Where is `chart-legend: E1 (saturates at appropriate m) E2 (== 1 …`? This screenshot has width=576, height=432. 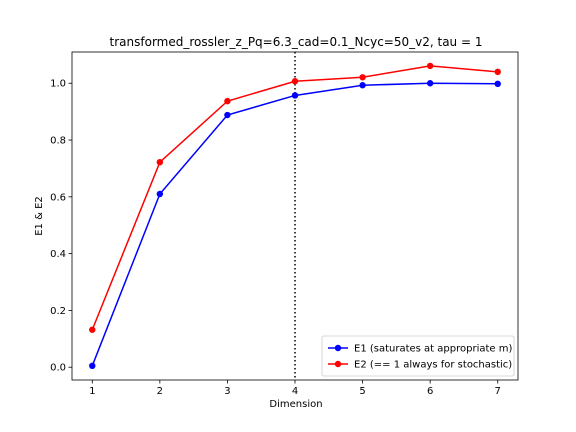
chart-legend: E1 (saturates at appropriate m) E2 (== 1 … is located at coordinates (418, 356).